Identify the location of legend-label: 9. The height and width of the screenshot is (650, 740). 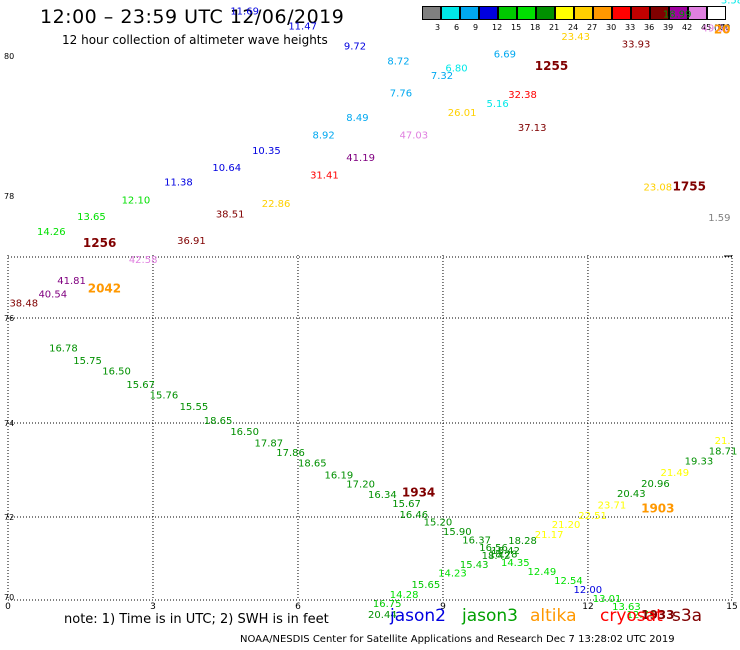
(476, 27).